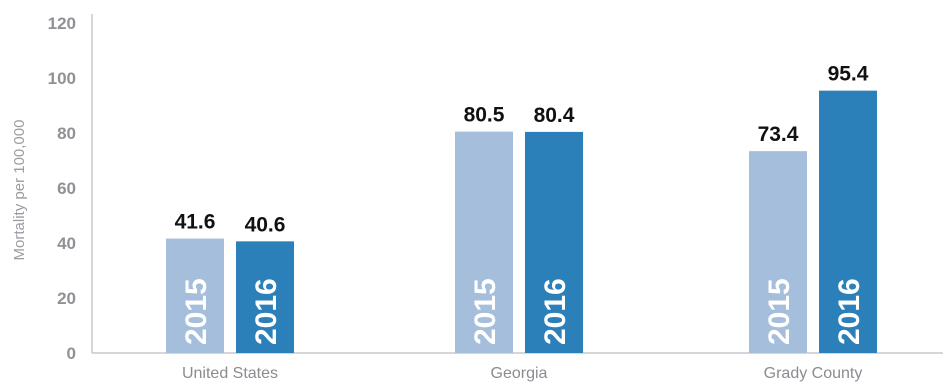  Describe the element at coordinates (19, 190) in the screenshot. I see `y-axis-label: Mortality per 100,000` at that location.